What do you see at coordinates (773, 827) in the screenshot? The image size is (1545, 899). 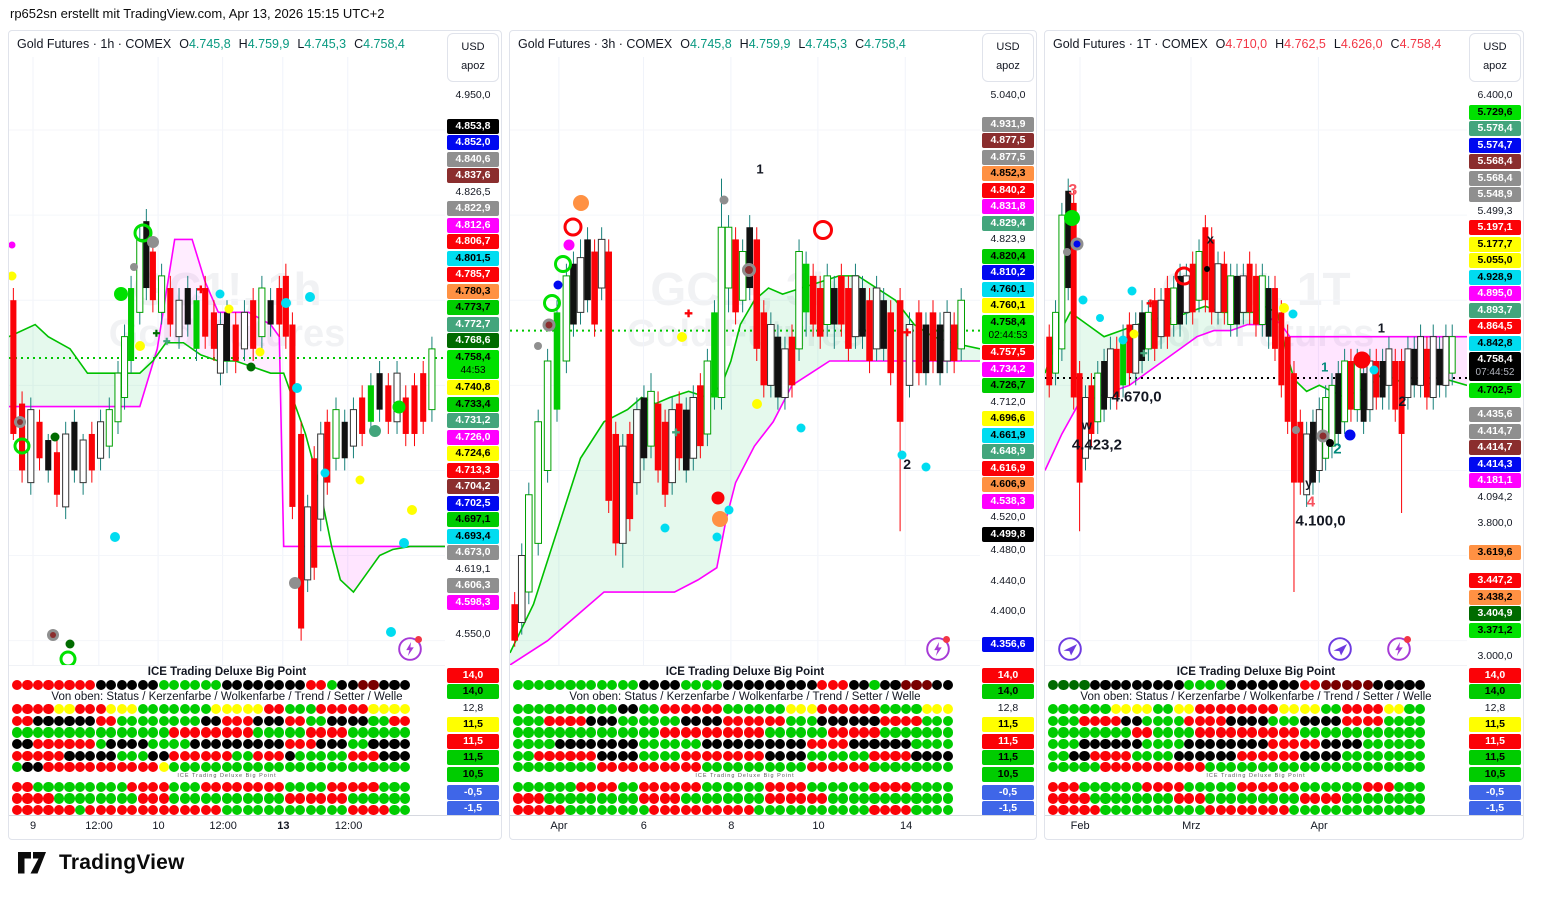 I see `time-axis: Apr 6 8 10 14` at bounding box center [773, 827].